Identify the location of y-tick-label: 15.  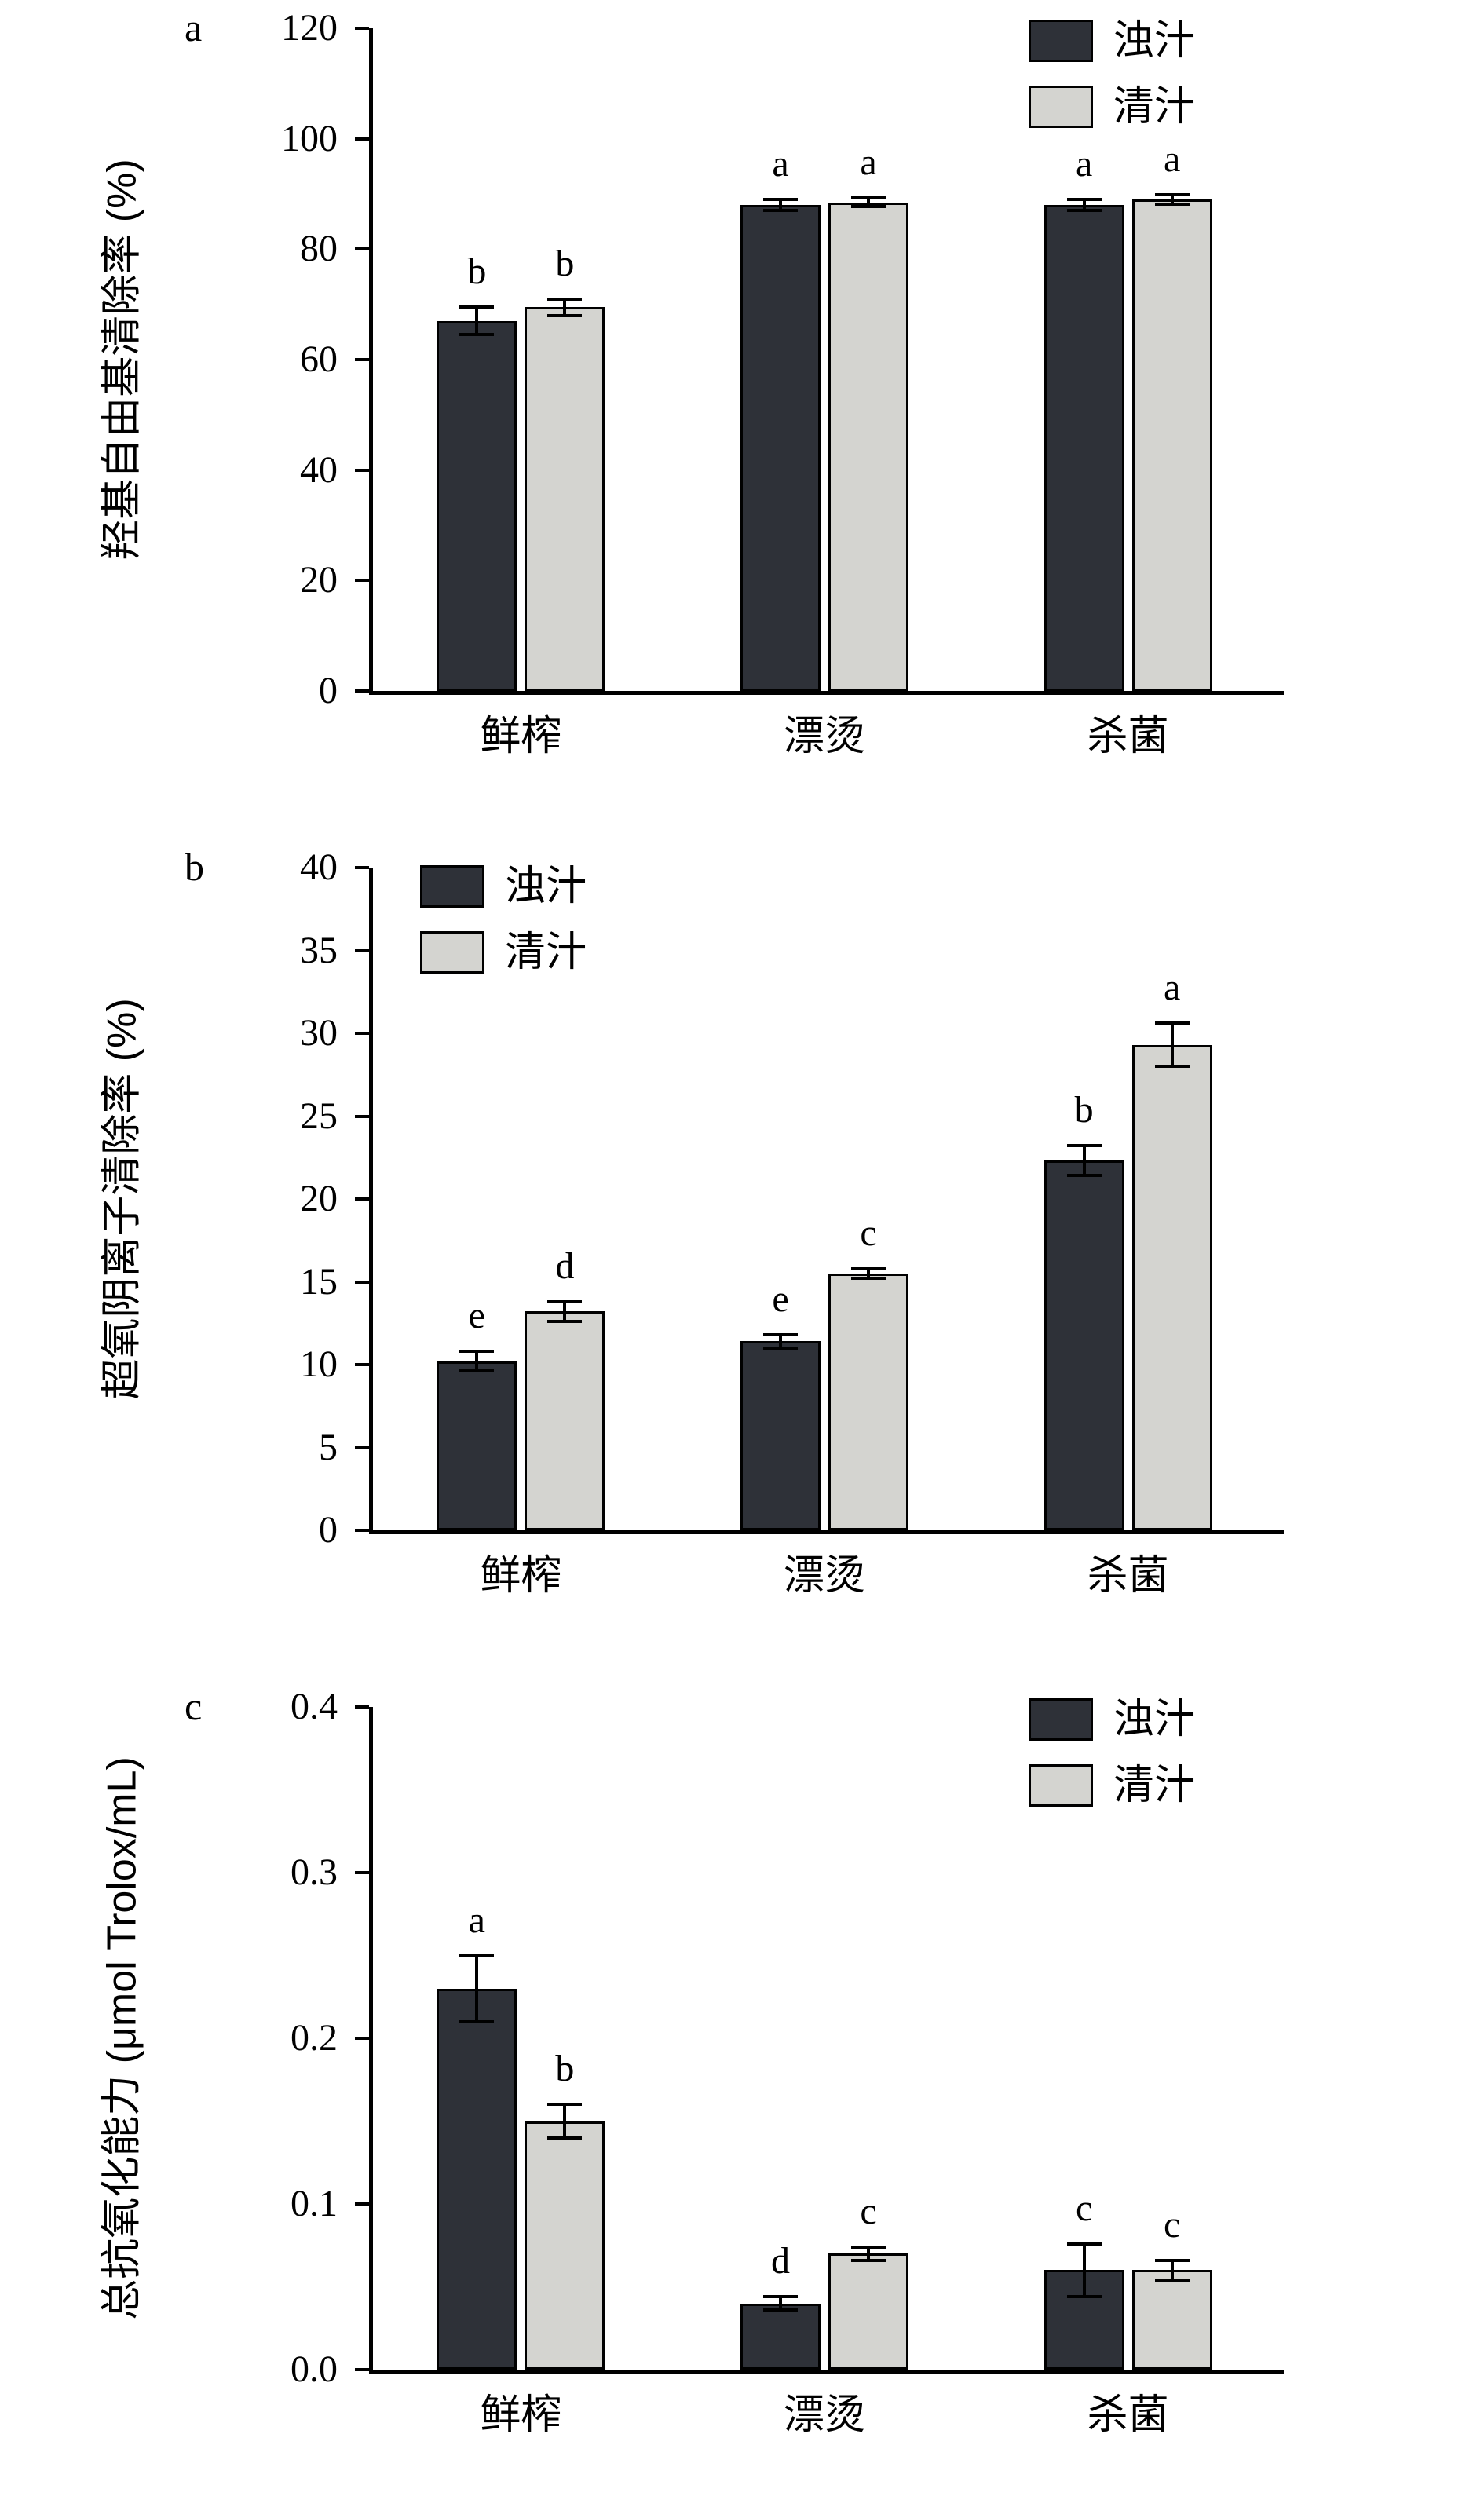
(319, 1281).